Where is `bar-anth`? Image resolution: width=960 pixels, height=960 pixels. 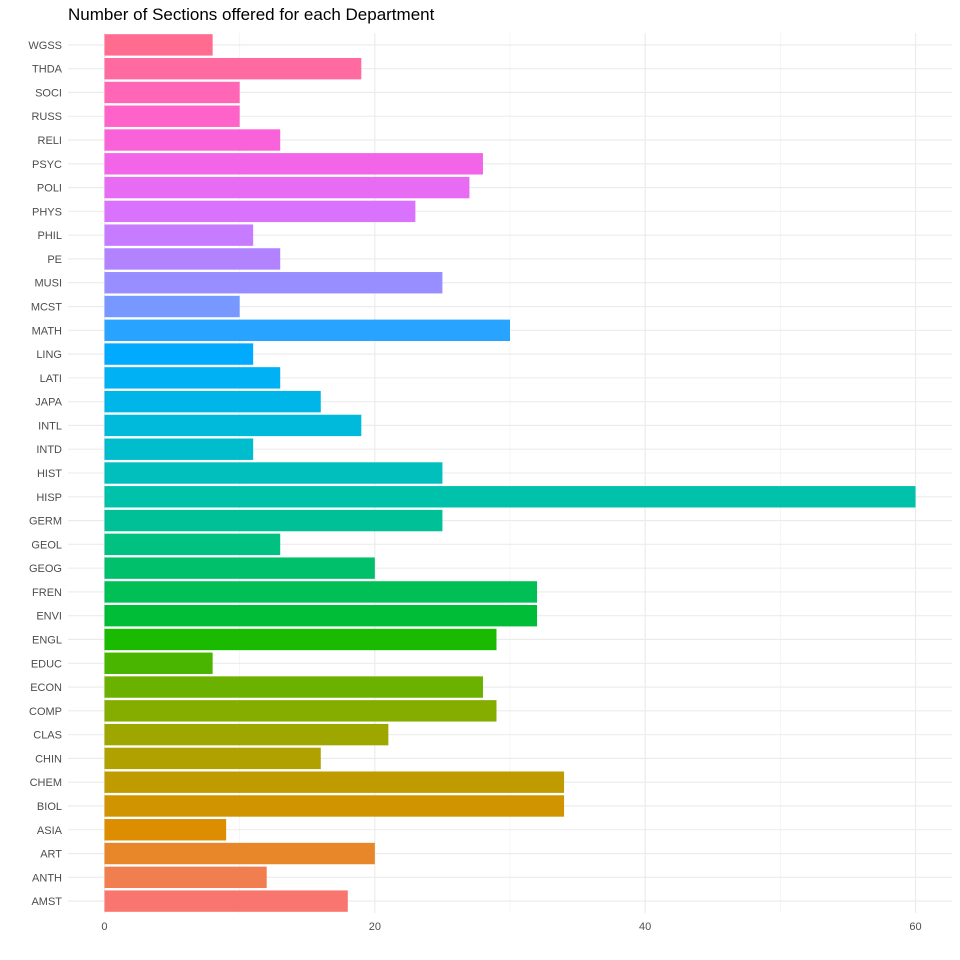 bar-anth is located at coordinates (185, 877).